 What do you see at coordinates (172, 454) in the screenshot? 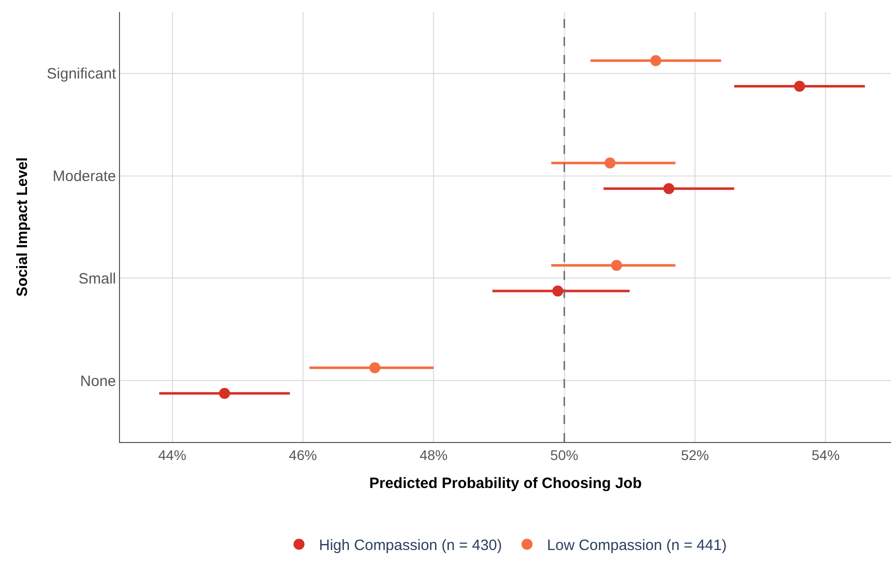
I see `x-tick-label: 44%` at bounding box center [172, 454].